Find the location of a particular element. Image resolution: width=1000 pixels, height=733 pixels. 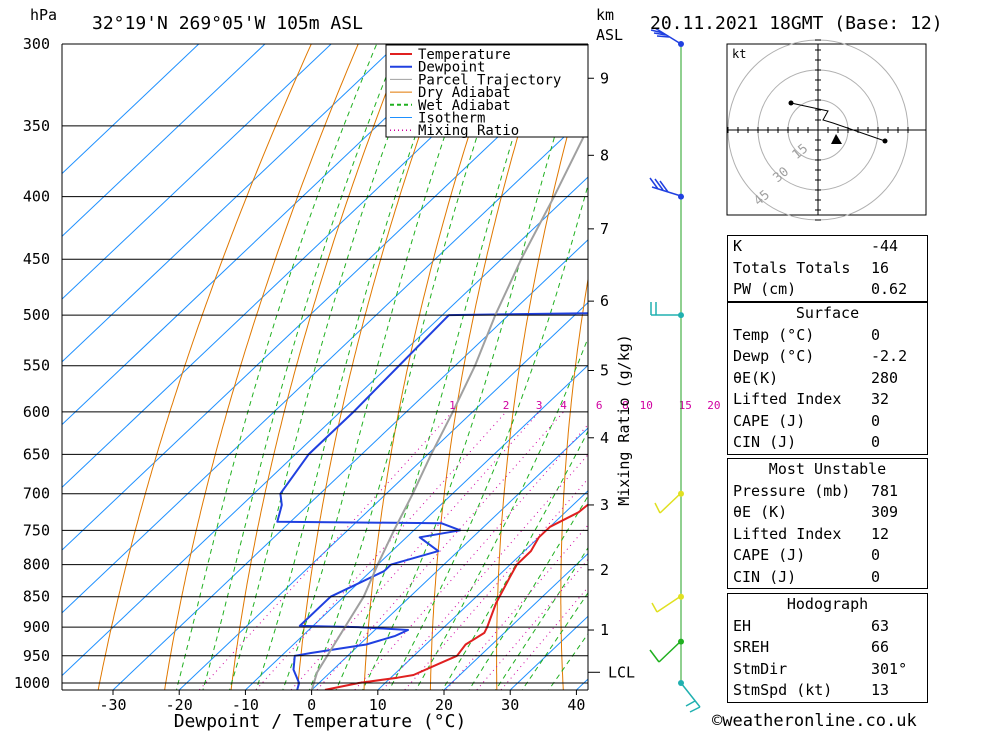

most-unstable-row: CIN (J) 0 is located at coordinates (827, 578).